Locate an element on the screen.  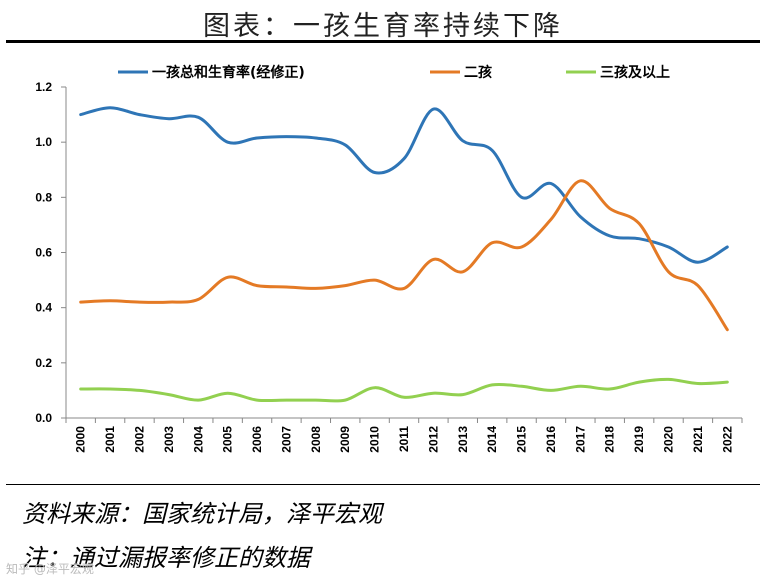
x-tick-label: 2003 is located at coordinates (169, 439).